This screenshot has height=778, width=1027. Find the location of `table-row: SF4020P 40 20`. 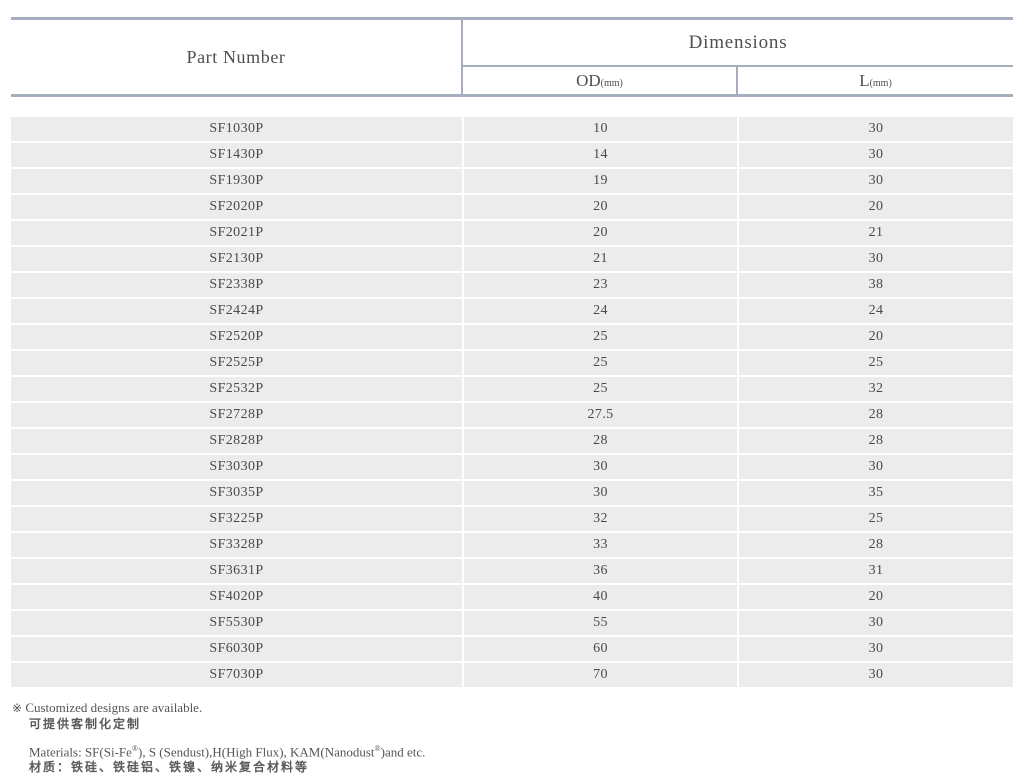

table-row: SF4020P 40 20 is located at coordinates (512, 597).